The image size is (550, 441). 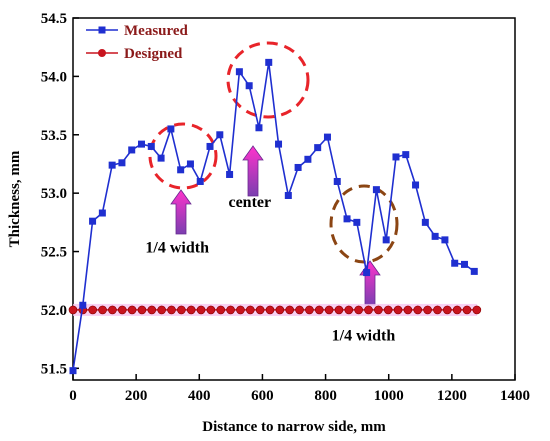 I want to click on arrow-left, so click(x=181, y=212).